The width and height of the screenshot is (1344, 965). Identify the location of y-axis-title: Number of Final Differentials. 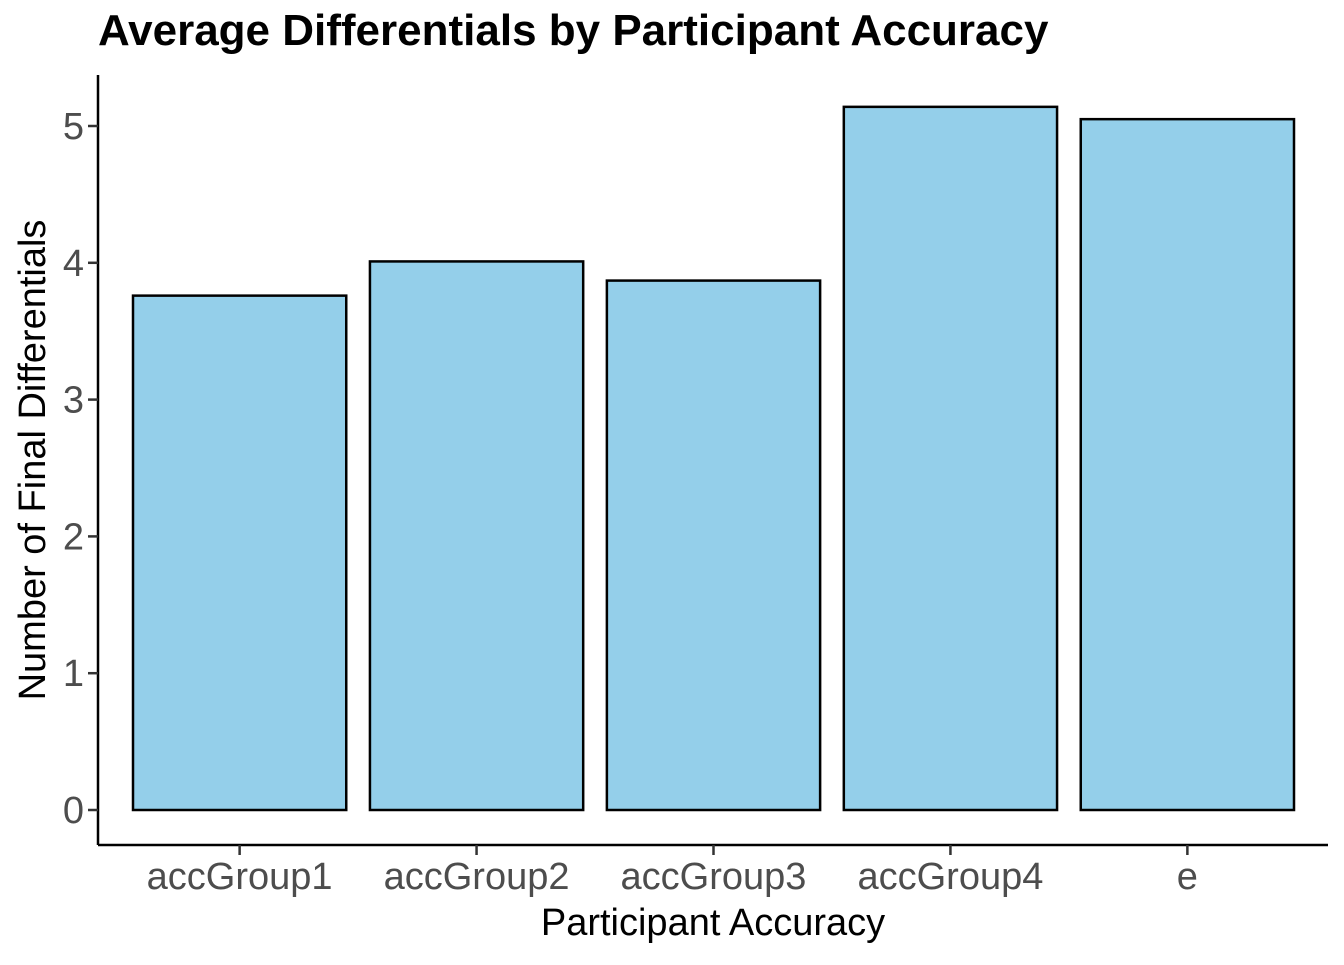
(33, 460).